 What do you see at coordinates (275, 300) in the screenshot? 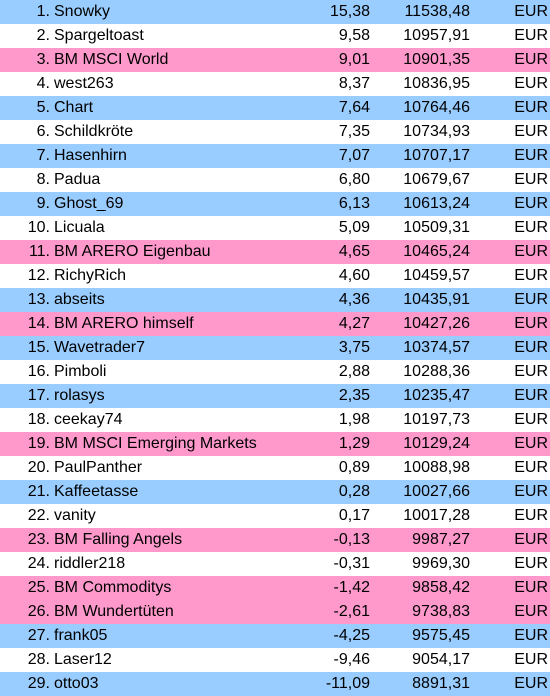
I see `table-row: 13. abseits 4,36 10435,91 EUR` at bounding box center [275, 300].